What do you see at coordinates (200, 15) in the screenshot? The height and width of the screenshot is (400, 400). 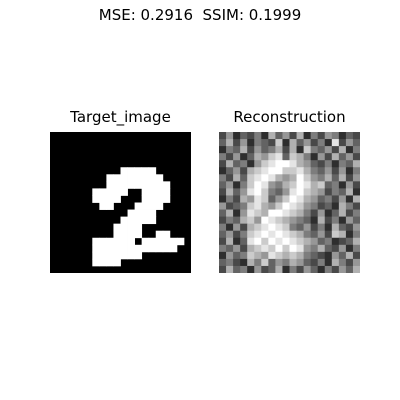 I see `figure-title: MSE: 0.2916 SSIM: 0.1999` at bounding box center [200, 15].